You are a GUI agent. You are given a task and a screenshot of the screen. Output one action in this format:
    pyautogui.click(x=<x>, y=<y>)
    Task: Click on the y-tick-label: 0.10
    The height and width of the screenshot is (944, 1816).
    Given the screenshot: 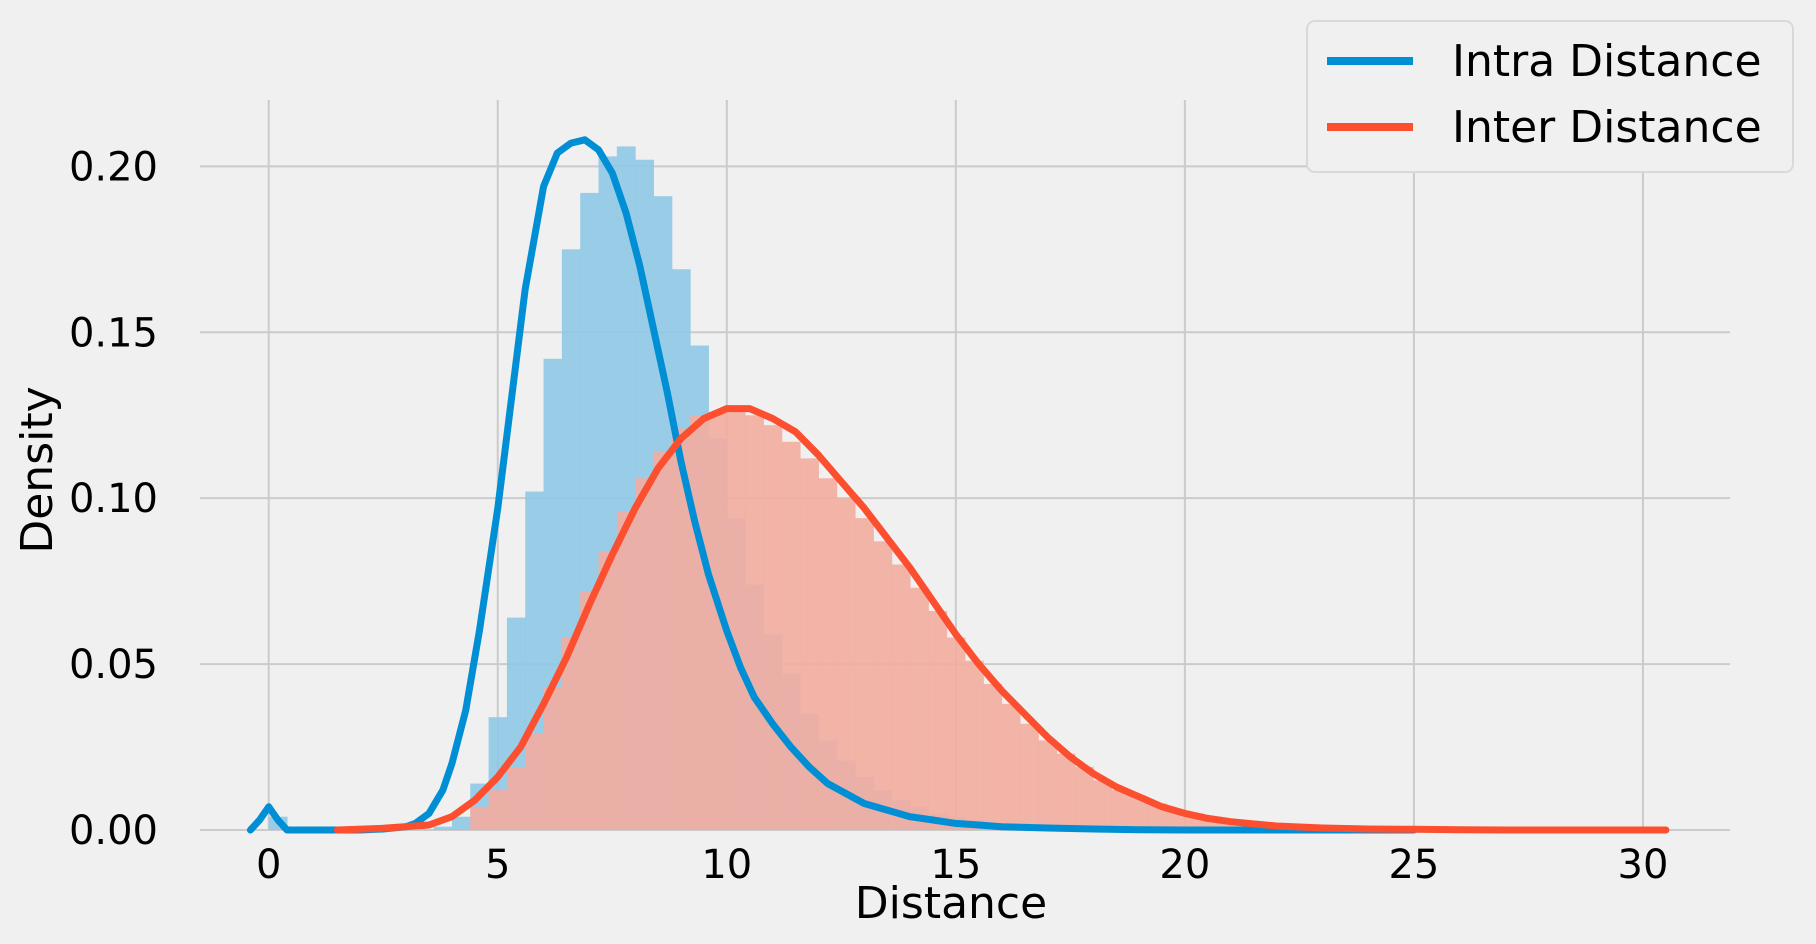 What is the action you would take?
    pyautogui.click(x=113, y=499)
    